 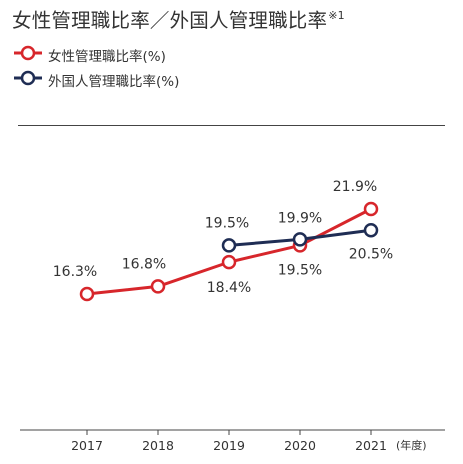 What do you see at coordinates (28, 53) in the screenshot?
I see `legend-marker-women` at bounding box center [28, 53].